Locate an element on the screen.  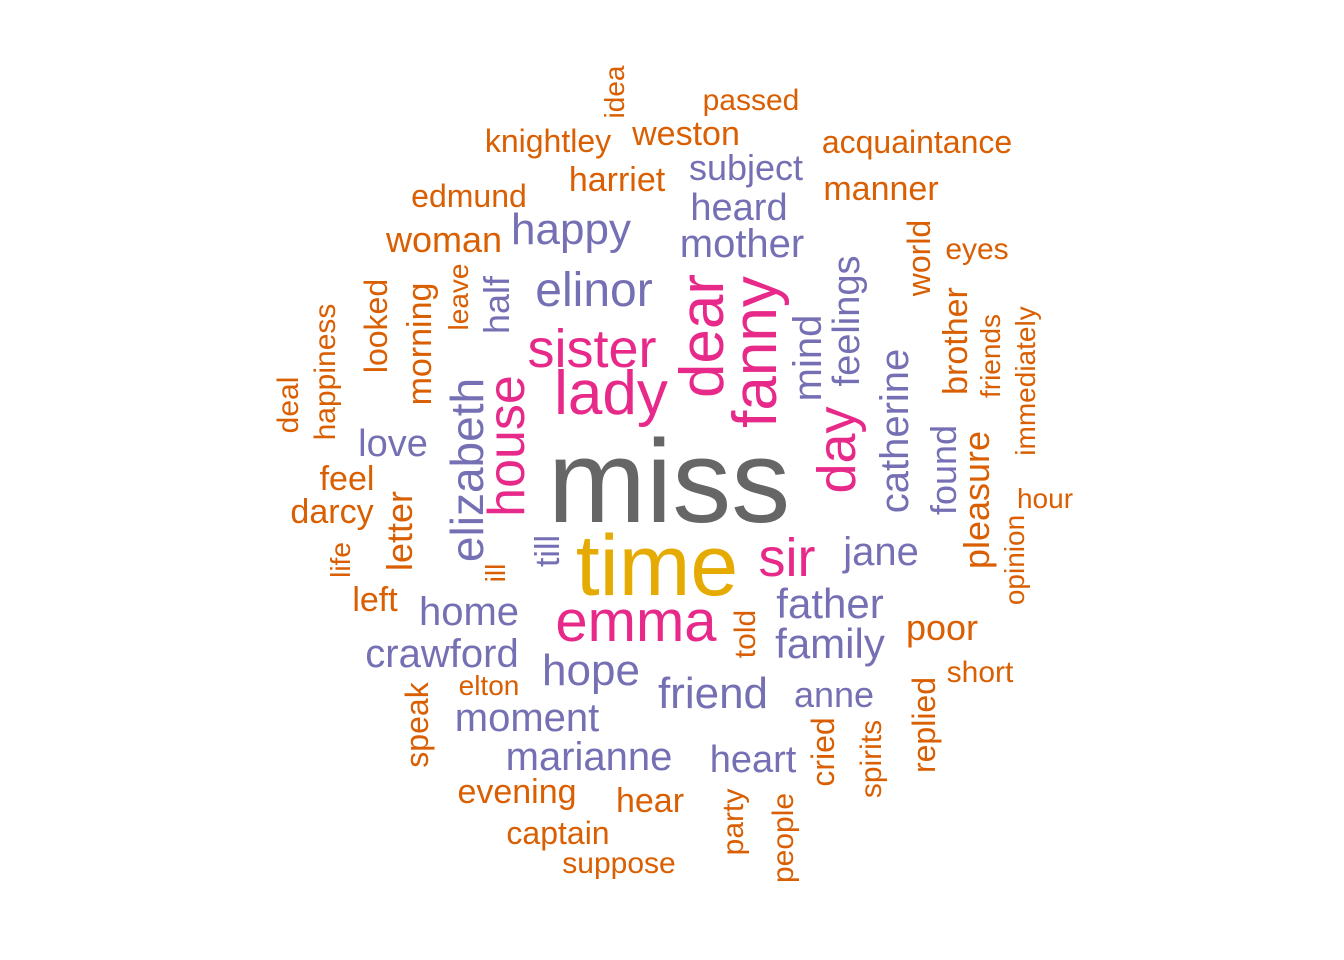
word-morning: morning is located at coordinates (420, 344).